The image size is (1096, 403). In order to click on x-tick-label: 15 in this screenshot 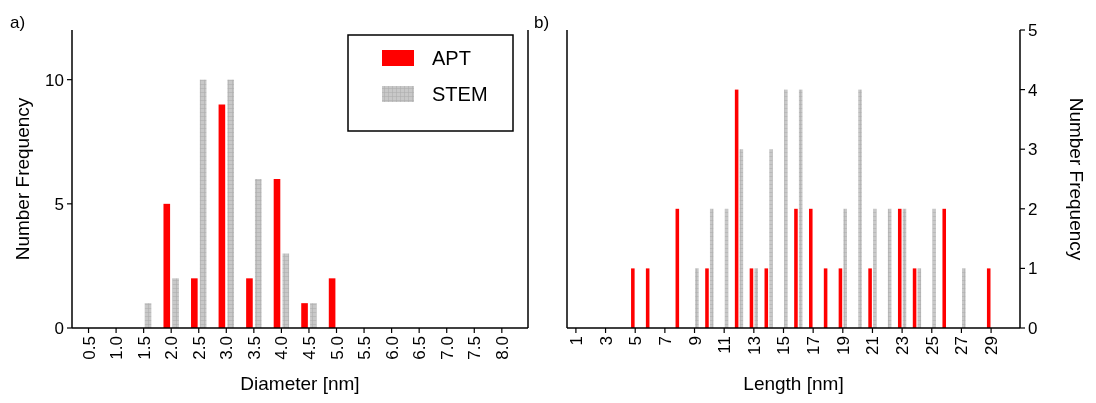, I will do `click(784, 345)`.